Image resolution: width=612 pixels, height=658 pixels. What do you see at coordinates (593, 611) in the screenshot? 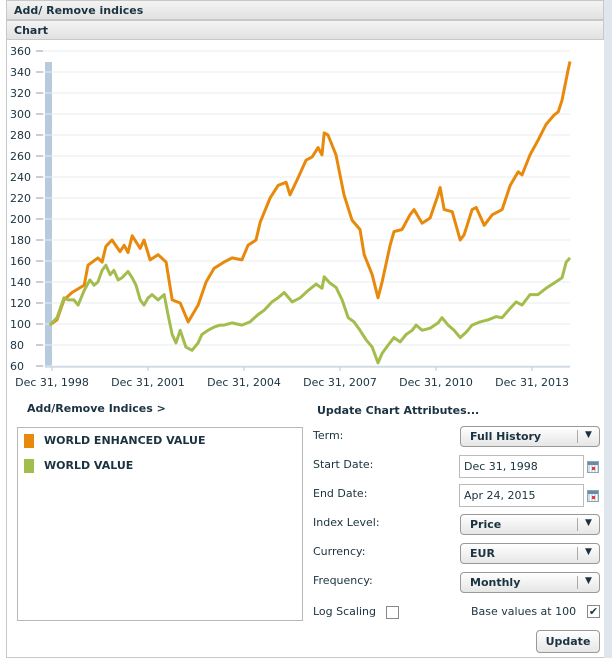
I see `base-values-checkbox: ✔` at bounding box center [593, 611].